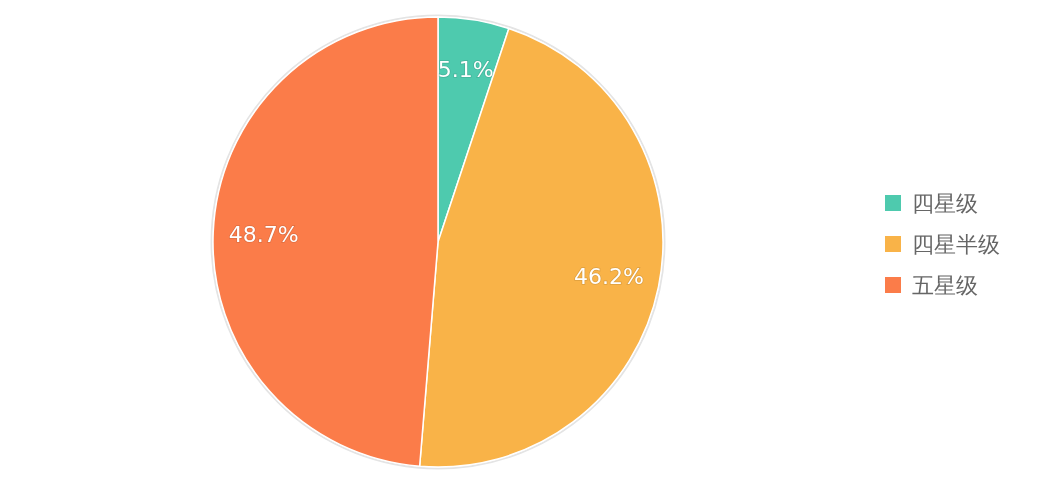 The height and width of the screenshot is (487, 1037). What do you see at coordinates (956, 244) in the screenshot?
I see `legend-label: 四星半级` at bounding box center [956, 244].